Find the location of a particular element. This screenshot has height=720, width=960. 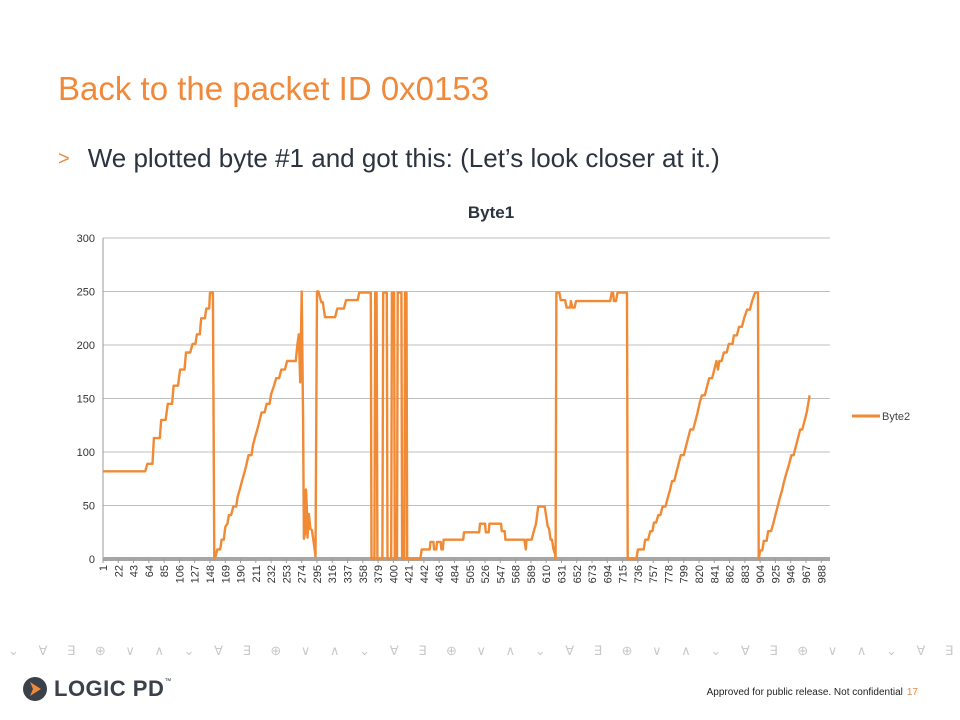

x-tick-label: 736 is located at coordinates (639, 574).